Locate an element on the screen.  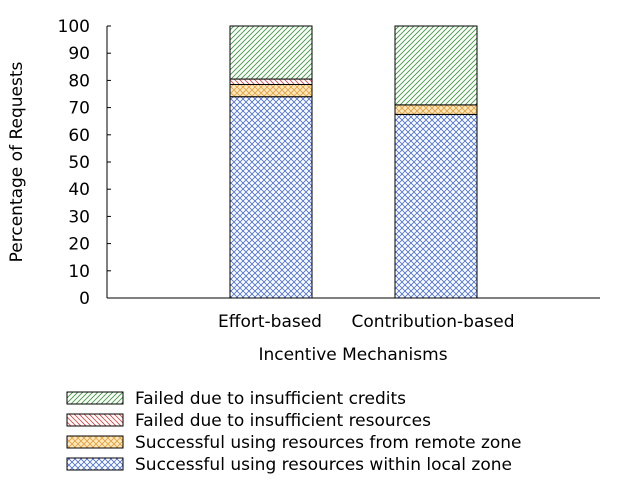
y-axis-title: Percentage of Requests is located at coordinates (17, 161).